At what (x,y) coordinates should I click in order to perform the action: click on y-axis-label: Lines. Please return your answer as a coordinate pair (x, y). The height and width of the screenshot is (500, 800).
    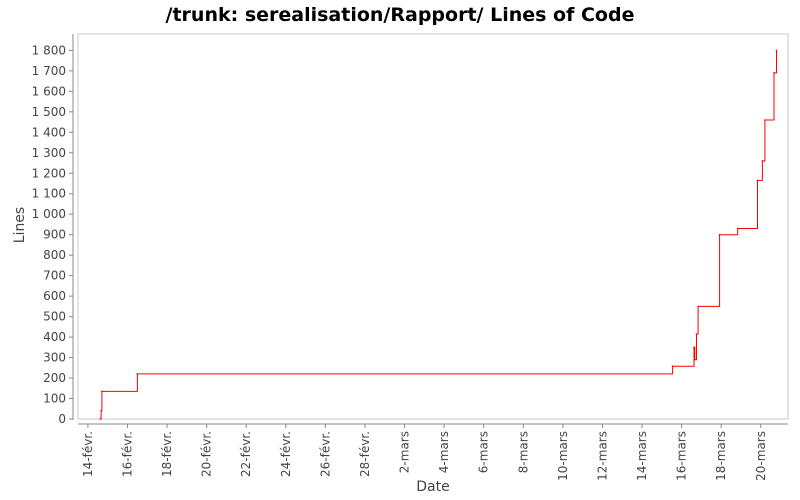
    Looking at the image, I should click on (20, 225).